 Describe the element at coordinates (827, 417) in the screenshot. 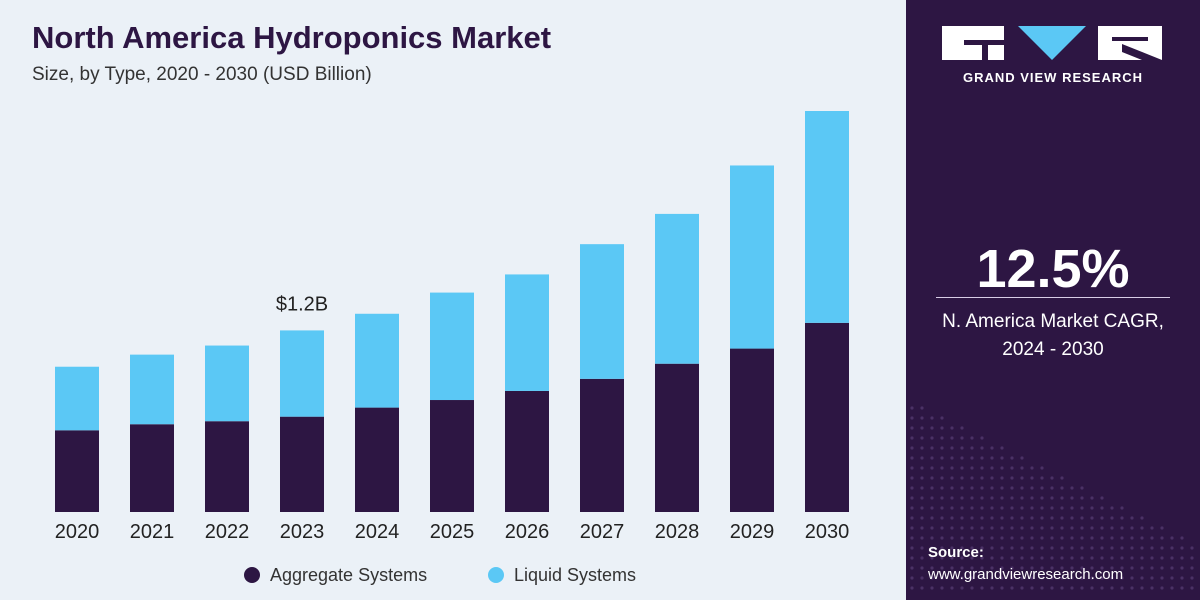

I see `bar-aggregate-2030` at that location.